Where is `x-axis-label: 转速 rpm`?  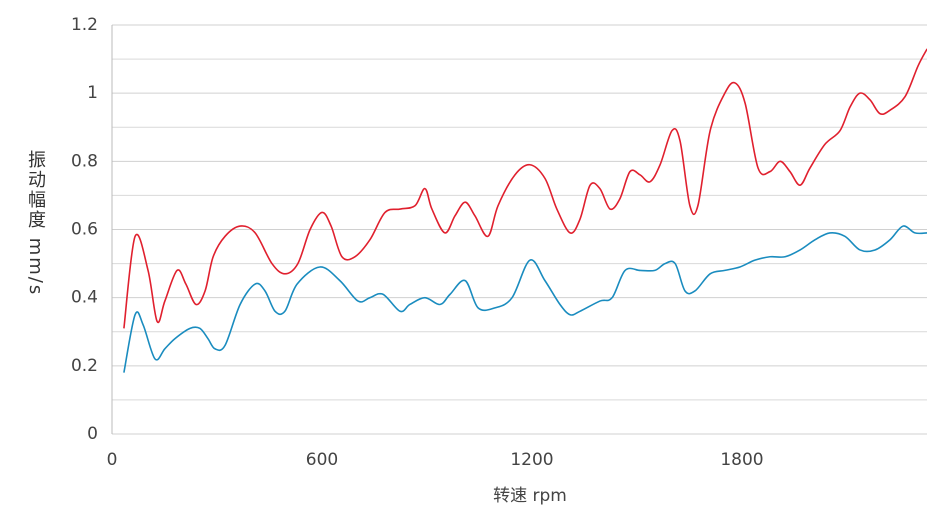 x-axis-label: 转速 rpm is located at coordinates (530, 496).